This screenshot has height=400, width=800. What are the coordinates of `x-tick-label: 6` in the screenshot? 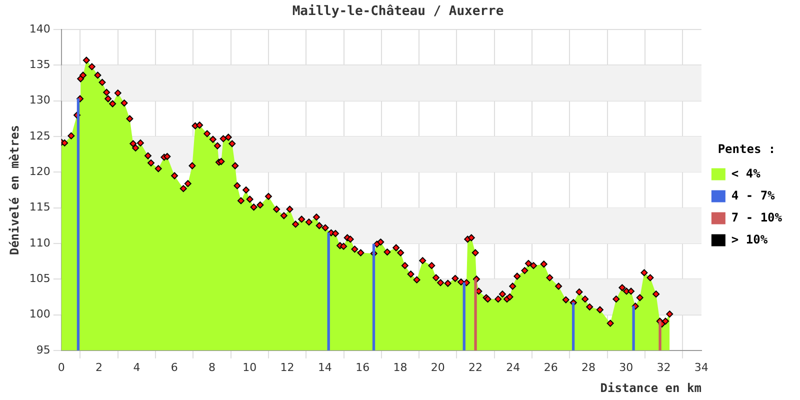 It's located at (174, 367).